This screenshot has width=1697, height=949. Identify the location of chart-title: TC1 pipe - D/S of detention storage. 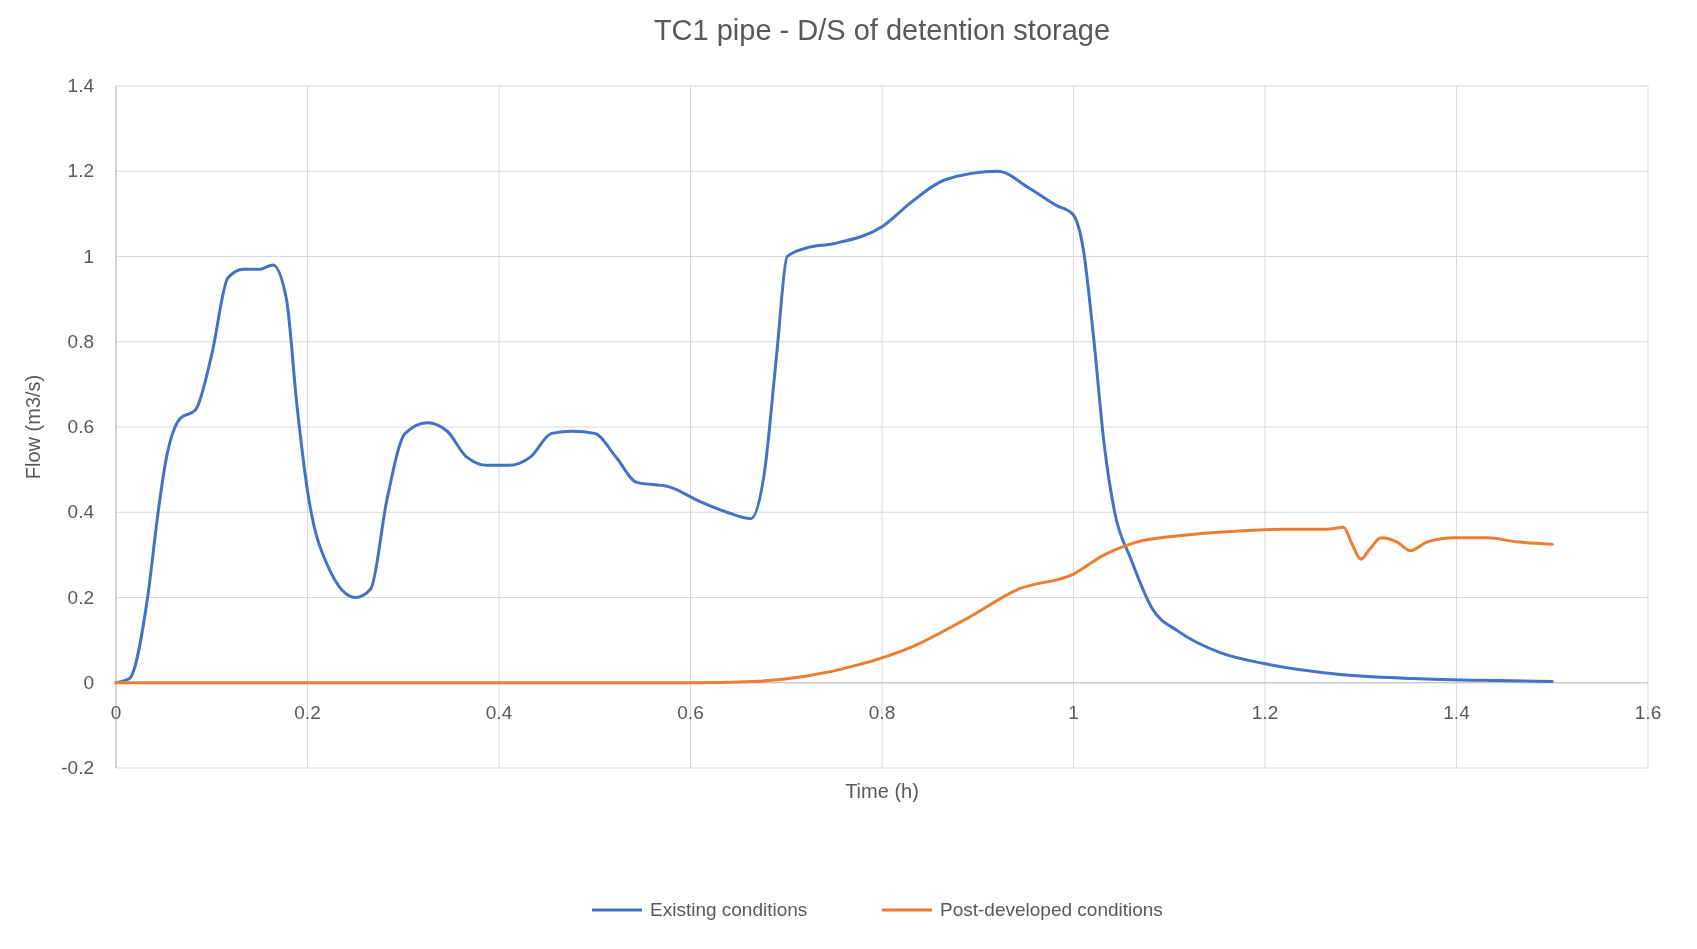
(882, 30).